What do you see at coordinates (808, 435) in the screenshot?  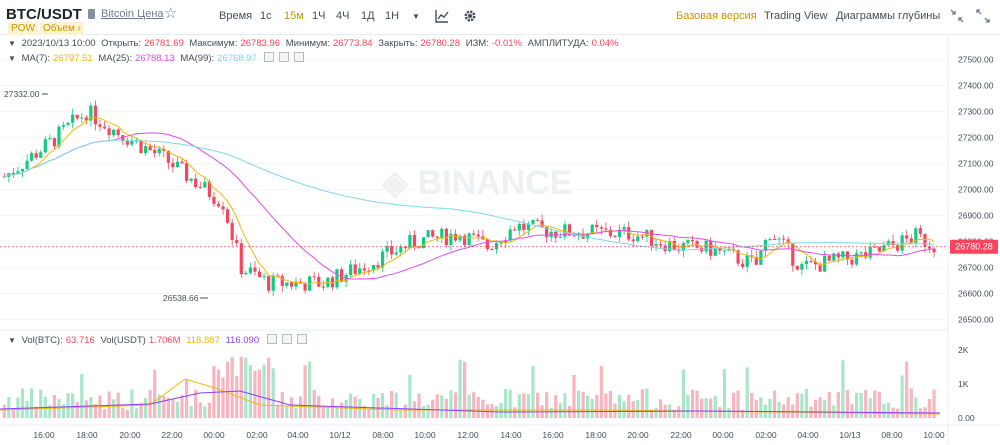 I see `time-tick-label: 04:00` at bounding box center [808, 435].